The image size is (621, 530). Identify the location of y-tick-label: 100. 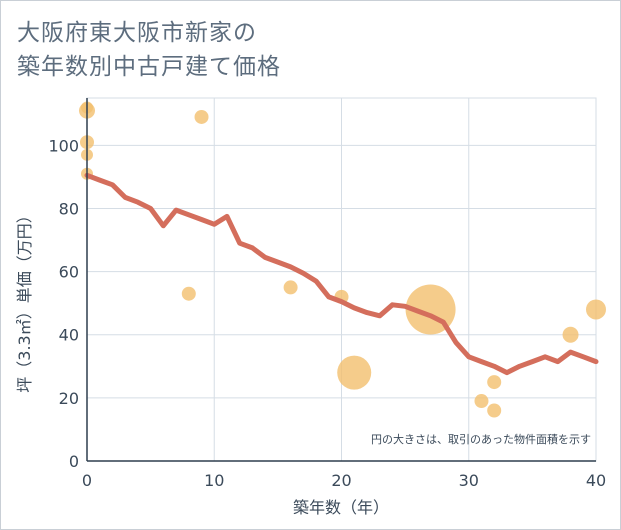
(63, 145).